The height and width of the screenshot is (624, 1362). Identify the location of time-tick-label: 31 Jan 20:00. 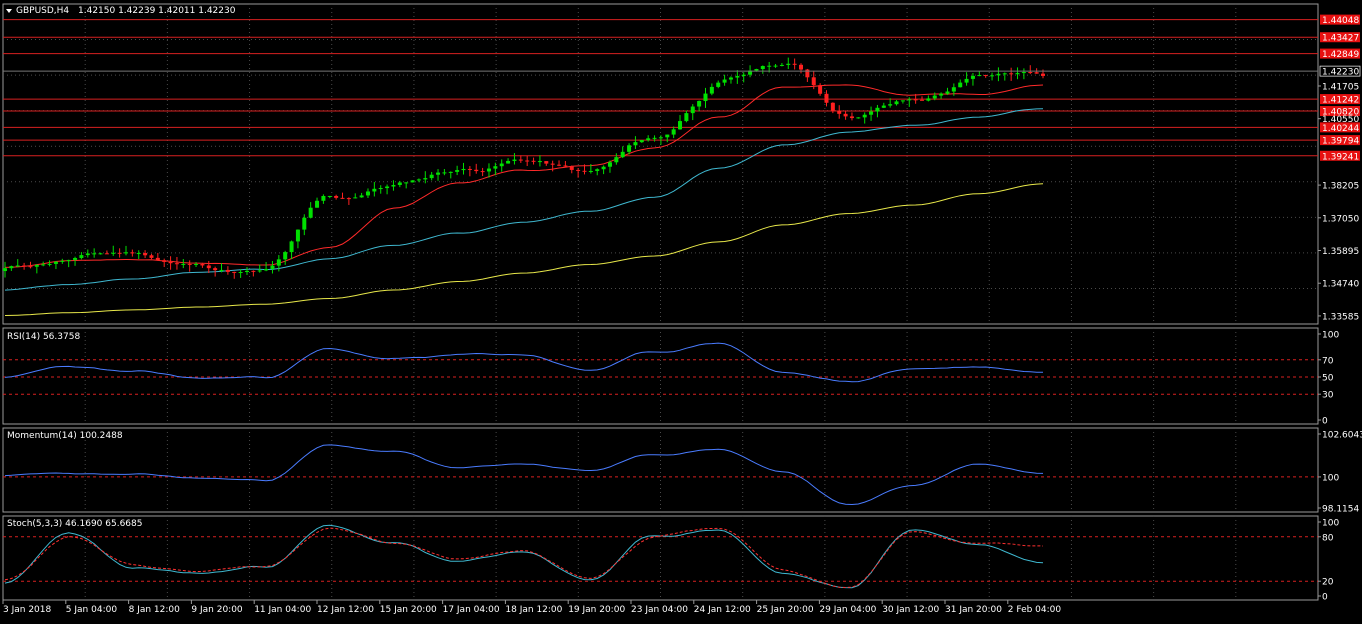
(973, 610).